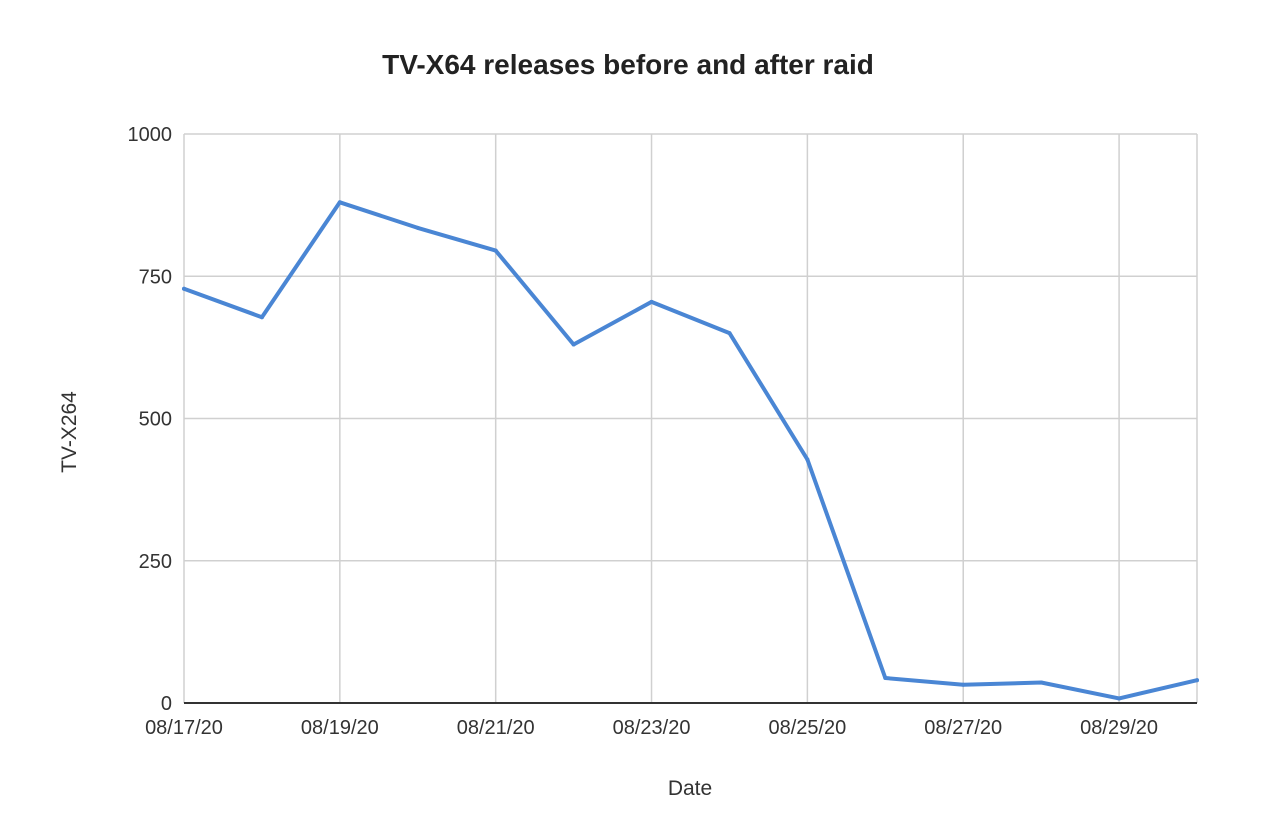  Describe the element at coordinates (340, 728) in the screenshot. I see `x-tick-label: 08/19/20` at that location.